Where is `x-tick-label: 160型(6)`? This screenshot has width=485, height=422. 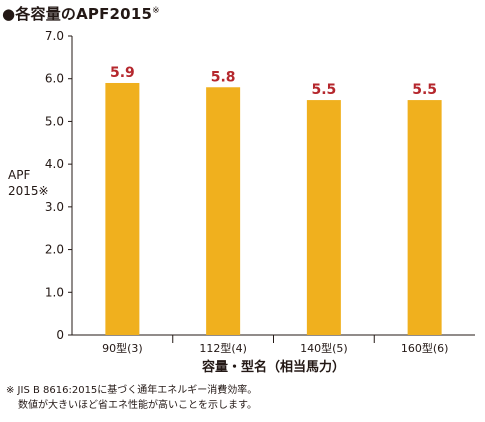
x-tick-label: 160型(6) is located at coordinates (425, 348).